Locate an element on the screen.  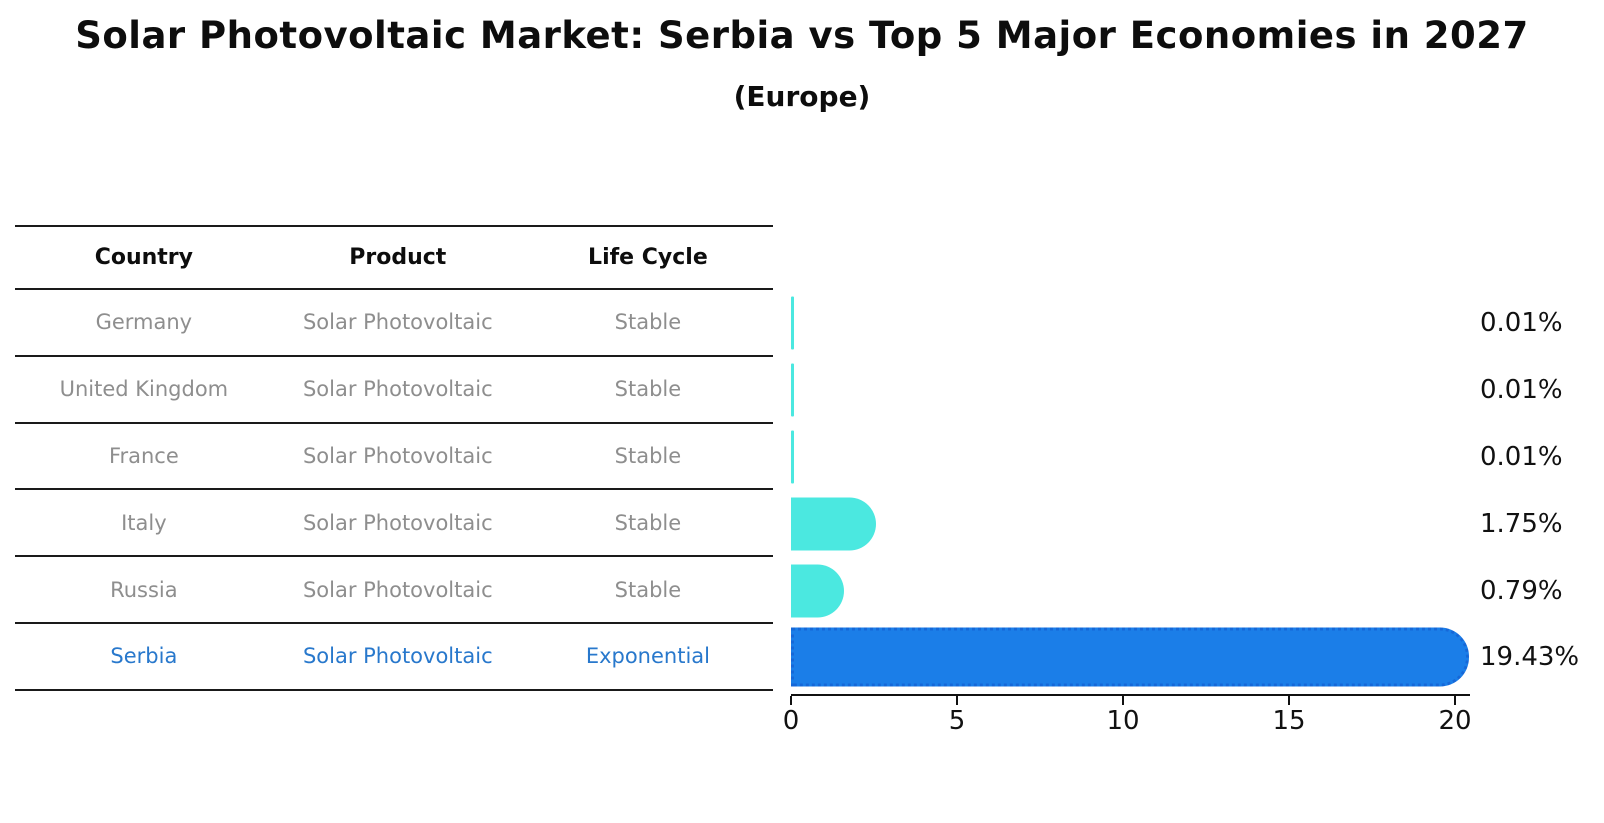
bar-united-kingdom is located at coordinates (792, 390).